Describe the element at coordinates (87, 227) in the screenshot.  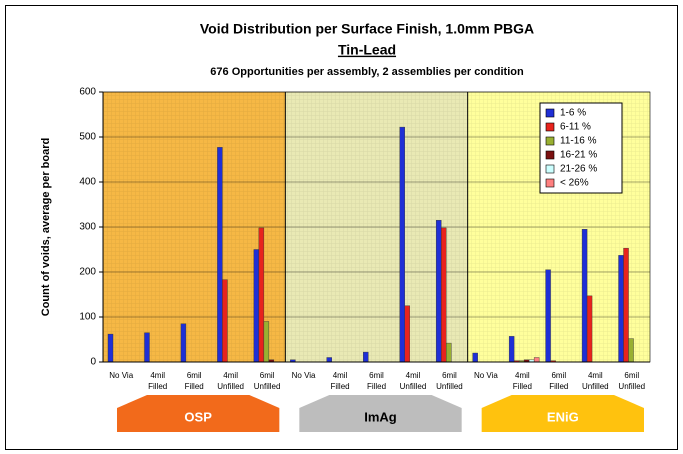
I see `y-tick-label: 300` at that location.